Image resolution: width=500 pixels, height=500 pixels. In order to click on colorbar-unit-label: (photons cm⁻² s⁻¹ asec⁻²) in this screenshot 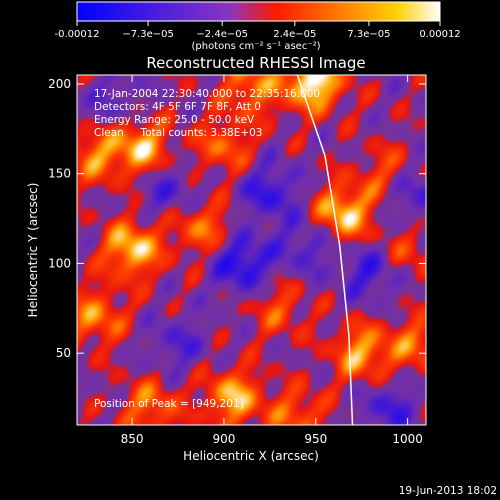, I will do `click(255, 46)`.